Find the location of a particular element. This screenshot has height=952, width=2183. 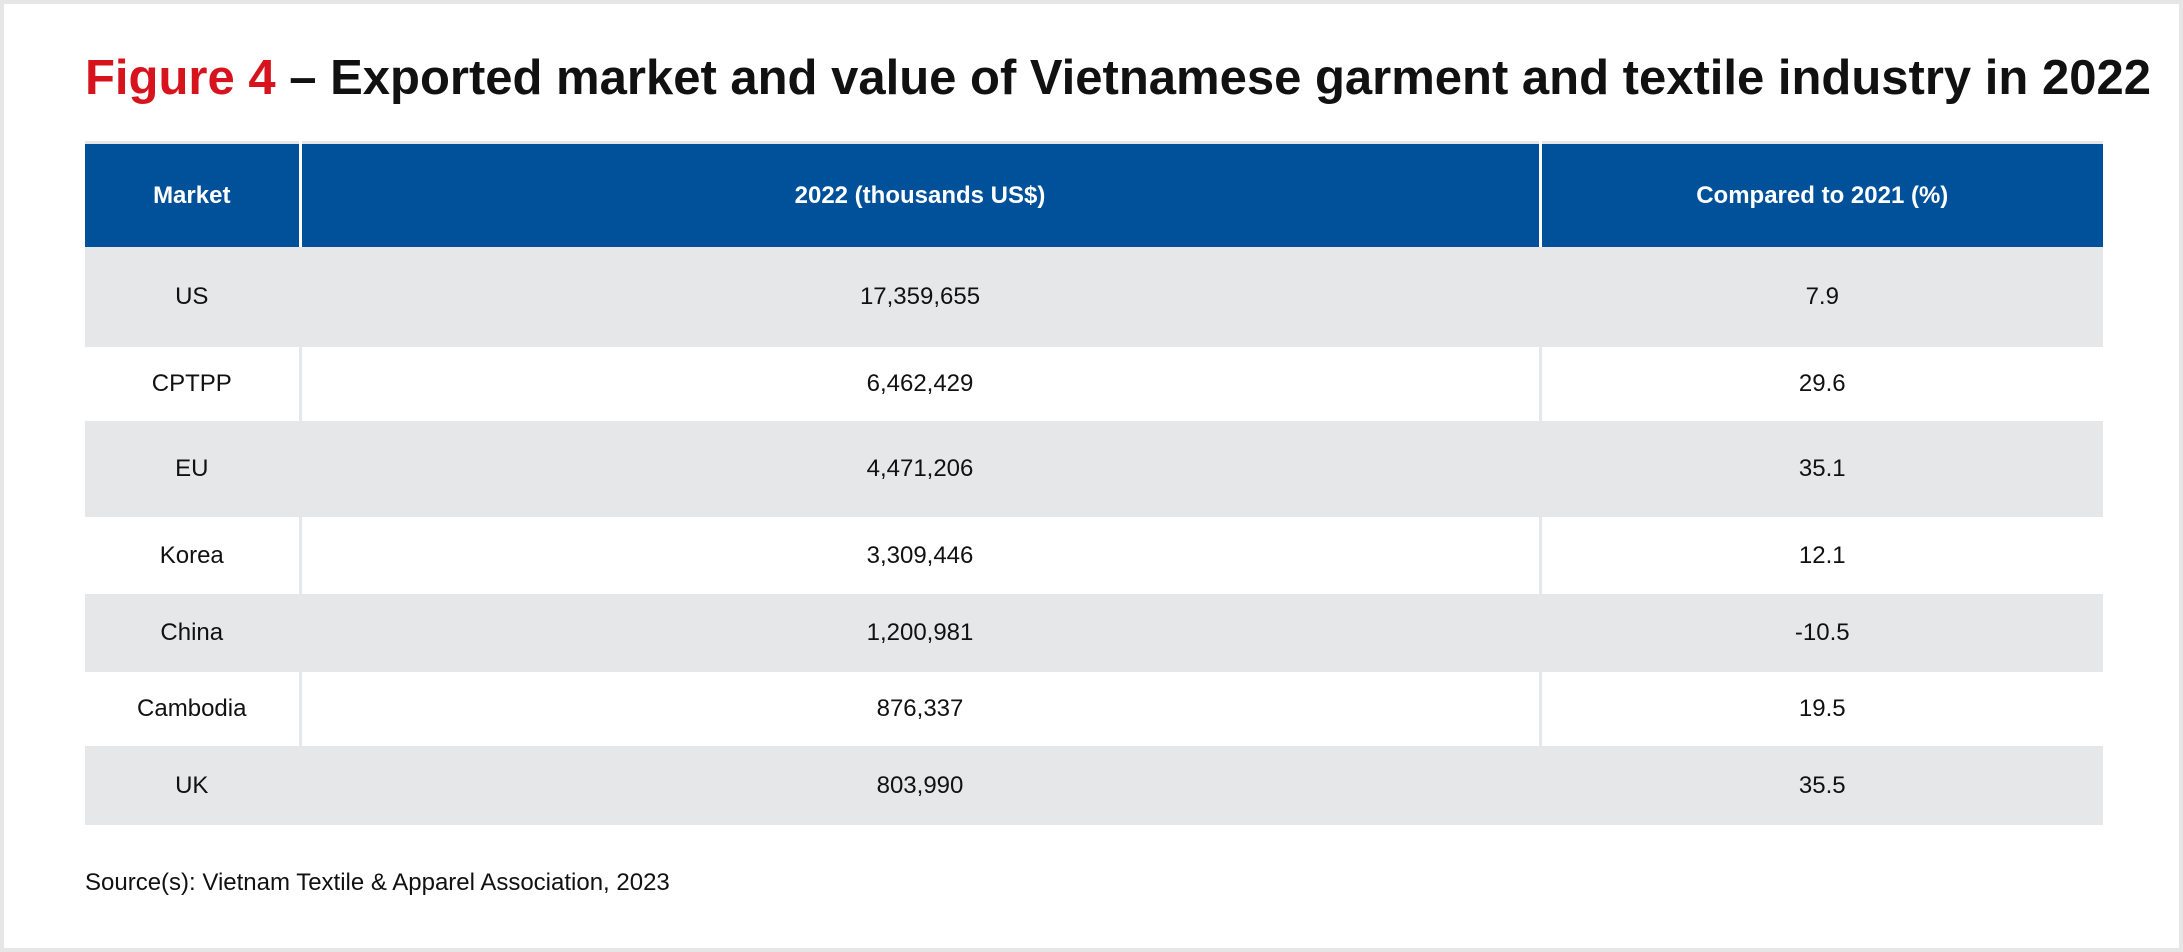

table-row: Cambodia 876,337 19.5 is located at coordinates (1094, 709).